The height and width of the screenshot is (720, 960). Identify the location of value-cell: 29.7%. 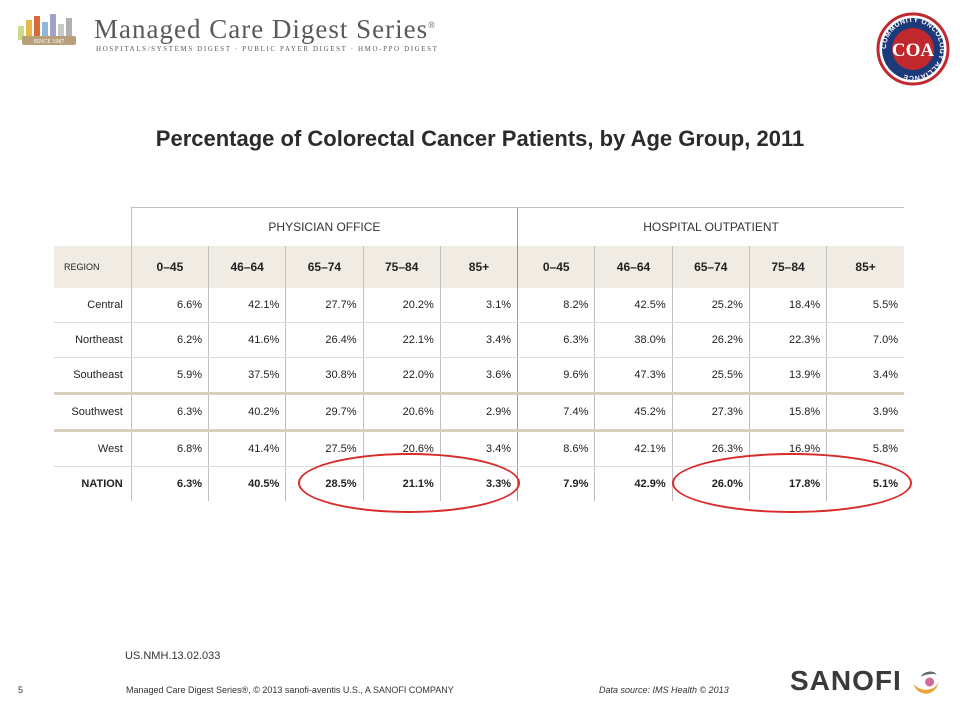
(324, 412).